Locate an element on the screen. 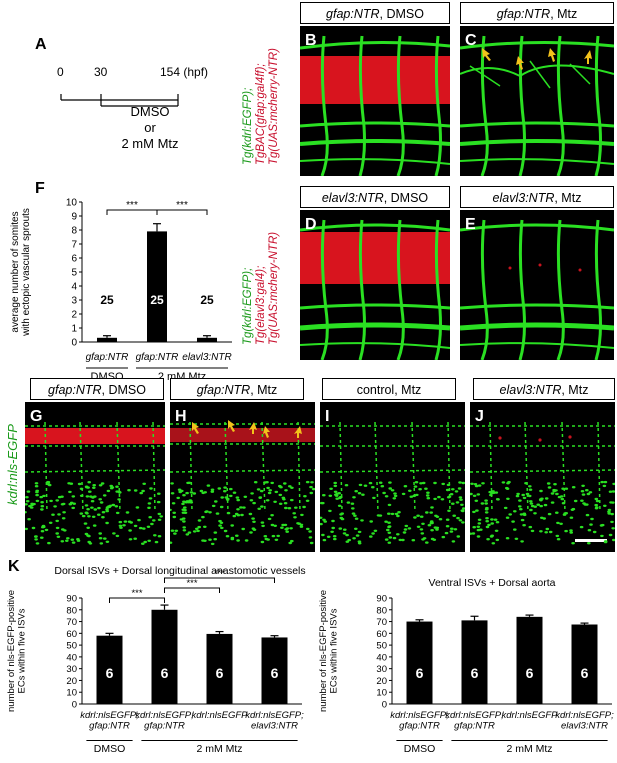  micrograph-b: B is located at coordinates (375, 101).